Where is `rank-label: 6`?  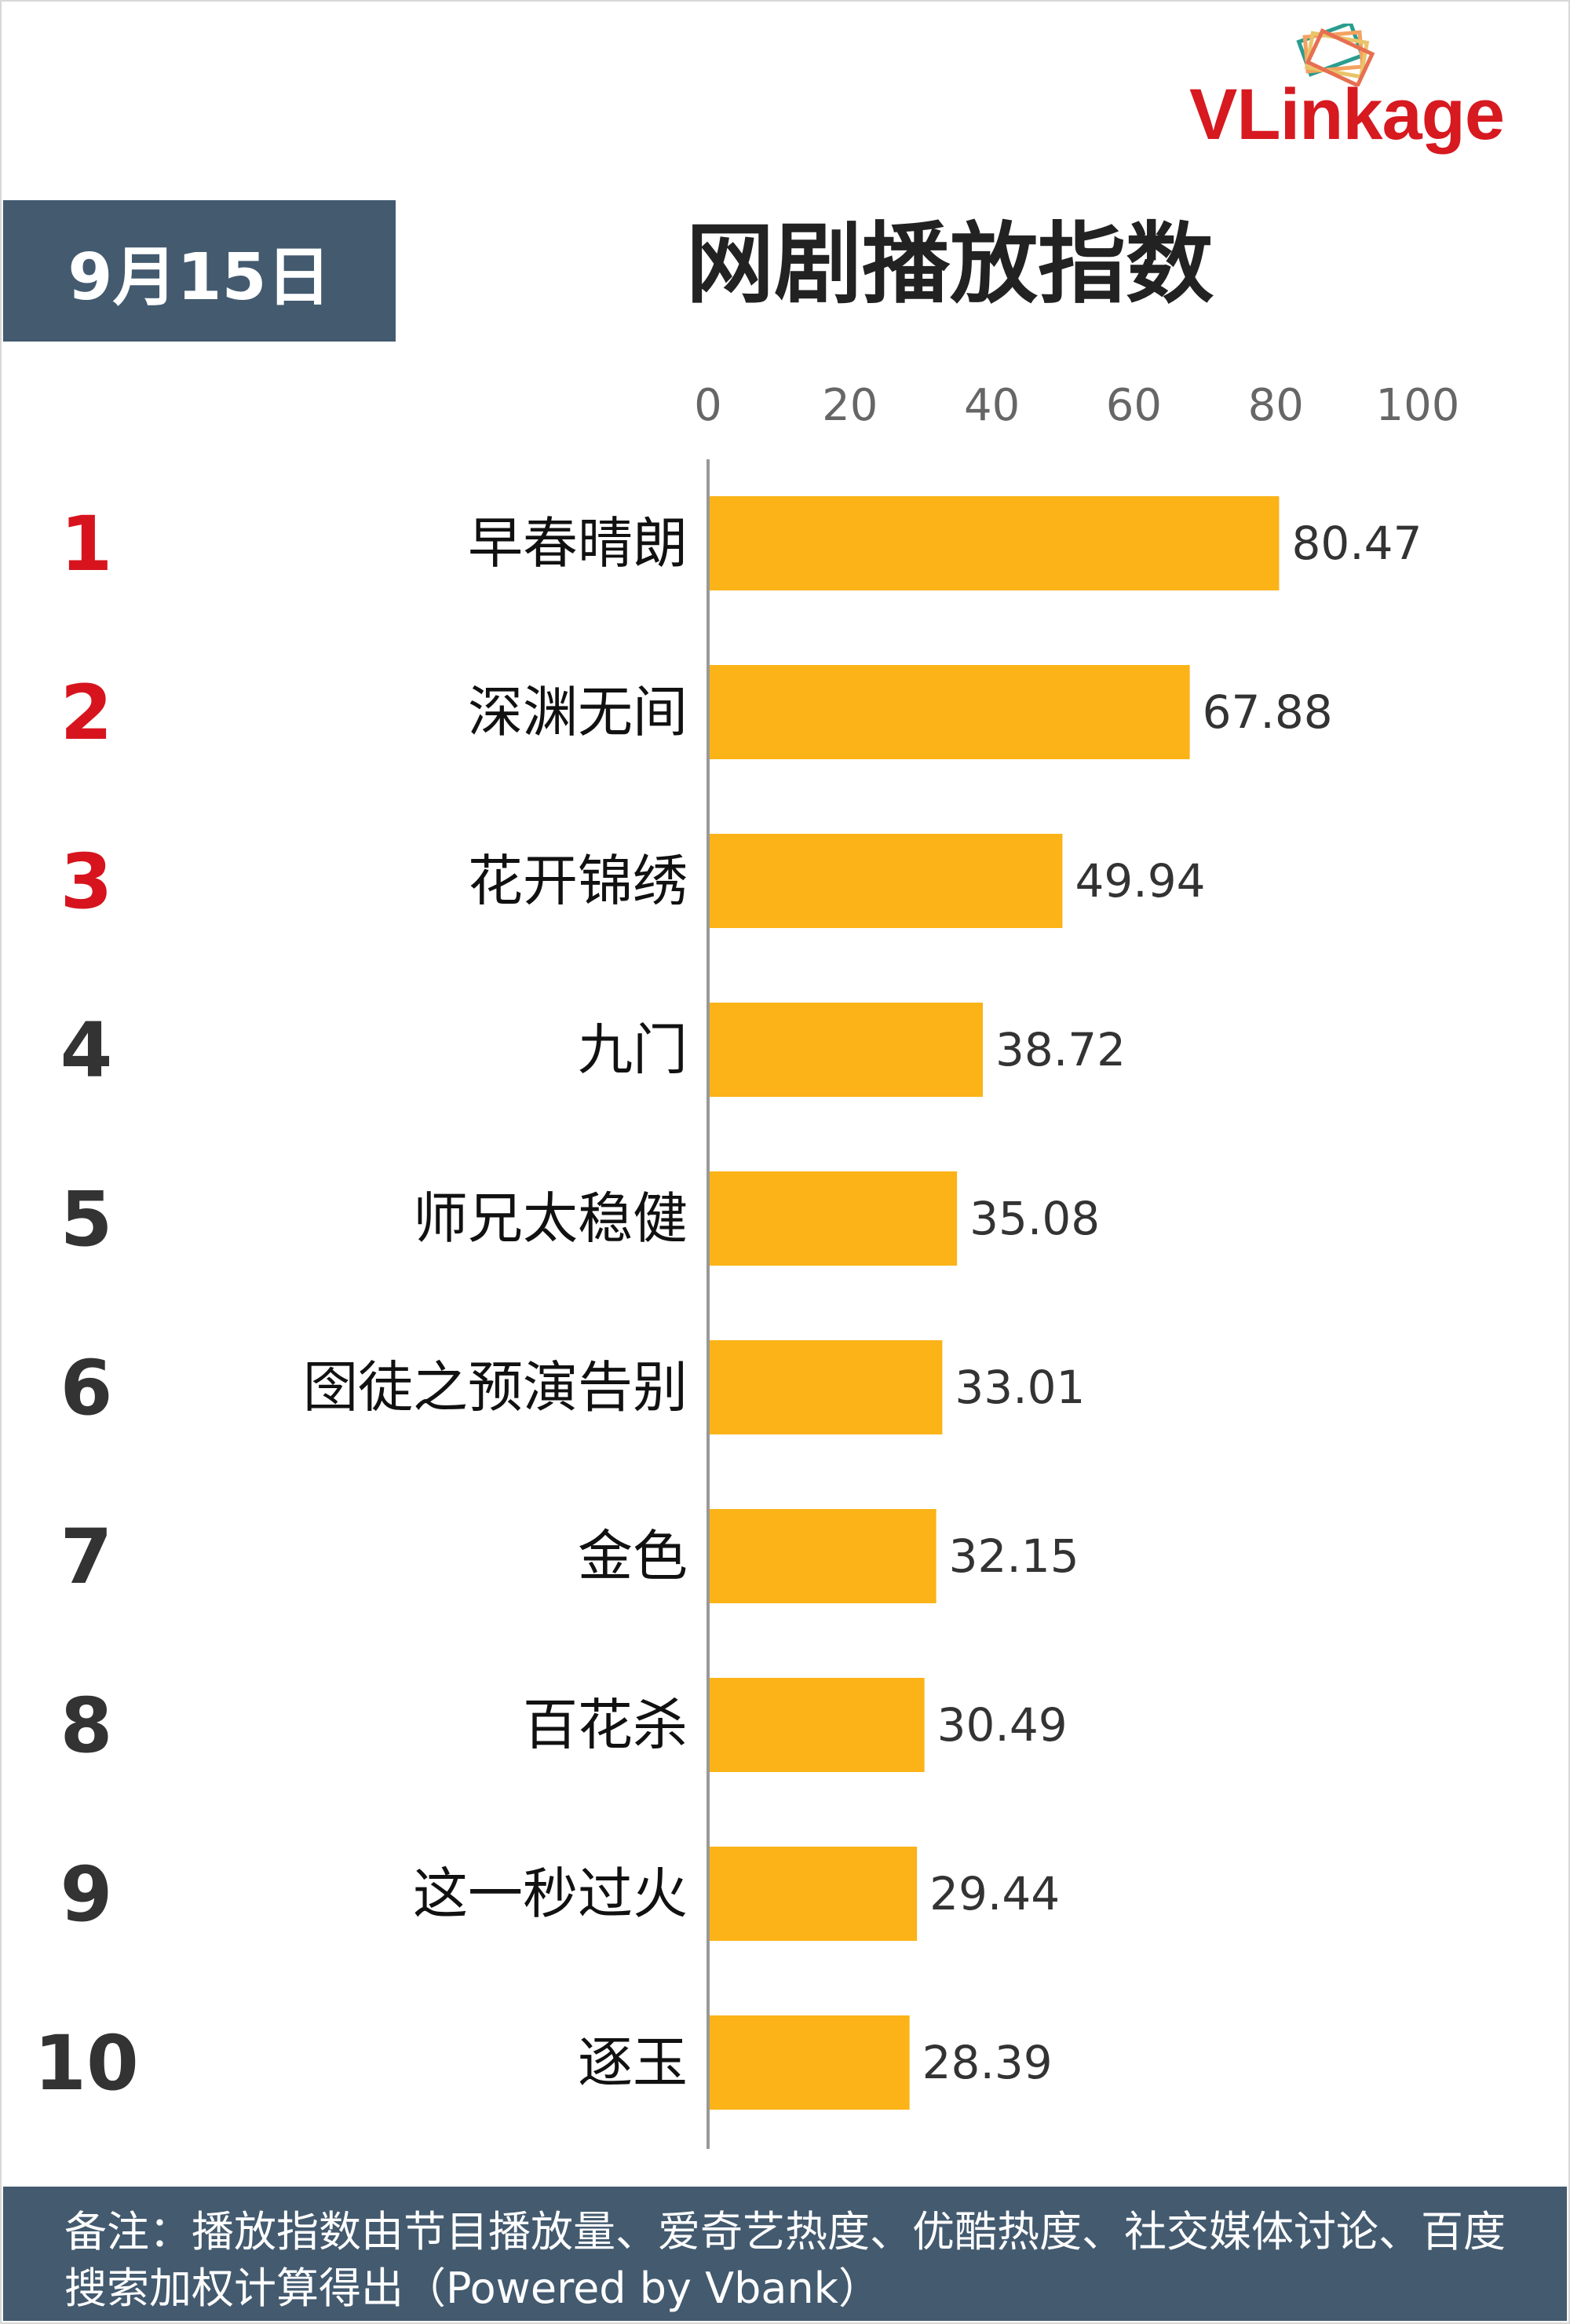 rank-label: 6 is located at coordinates (86, 1388).